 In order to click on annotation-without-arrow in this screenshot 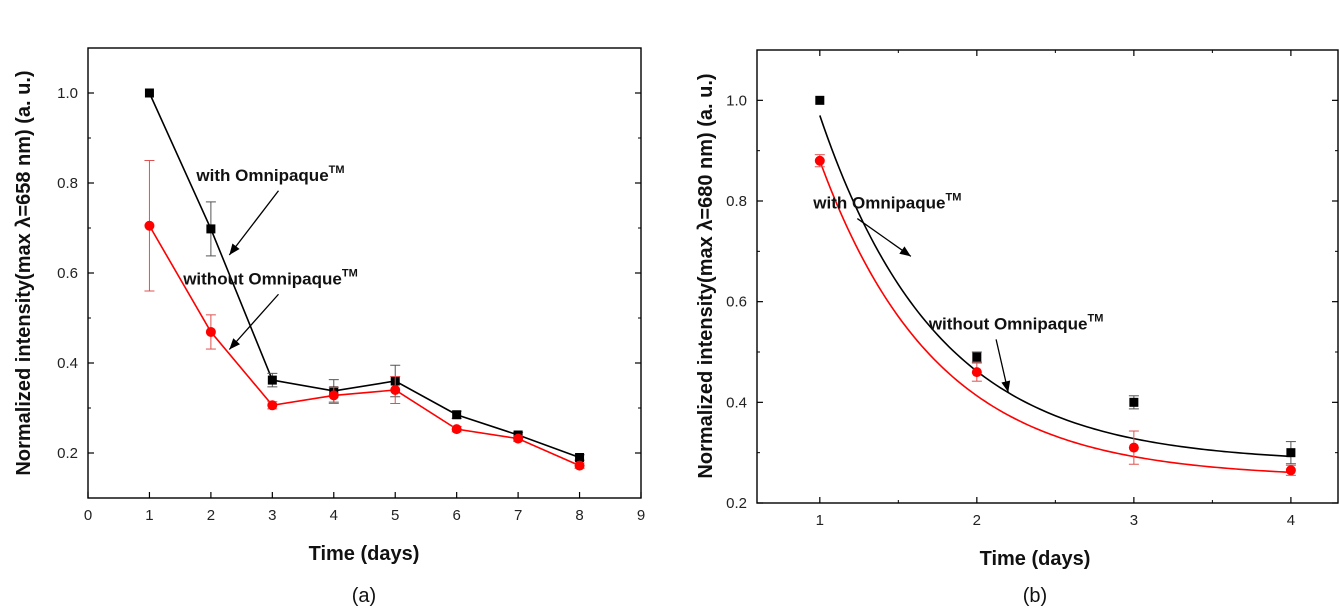, I will do `click(253, 321)`.